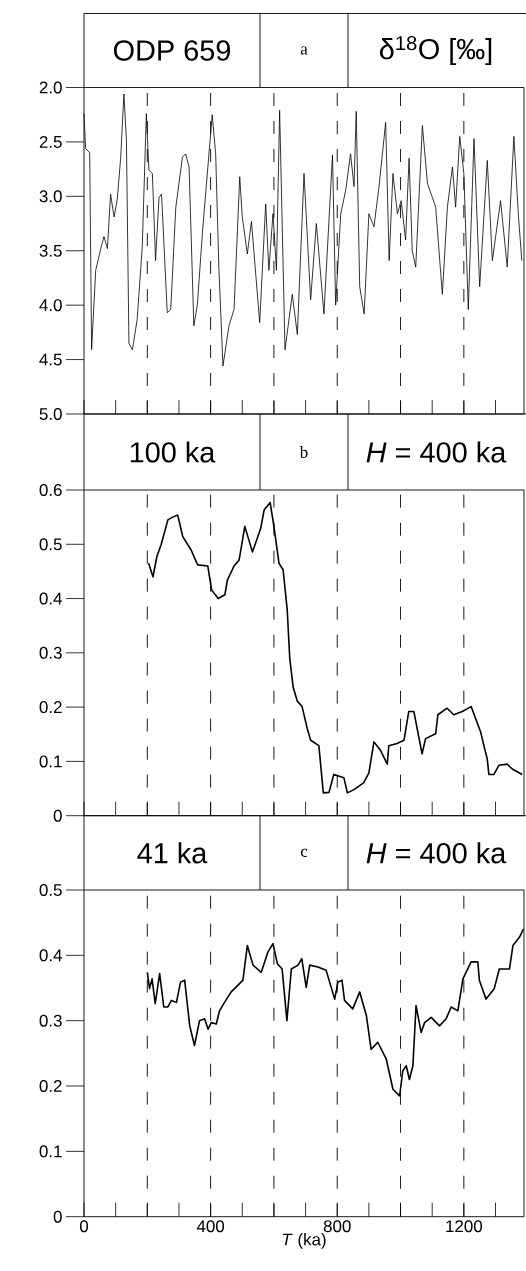 The height and width of the screenshot is (1271, 526). I want to click on y-tick-label: 2.5, so click(50, 141).